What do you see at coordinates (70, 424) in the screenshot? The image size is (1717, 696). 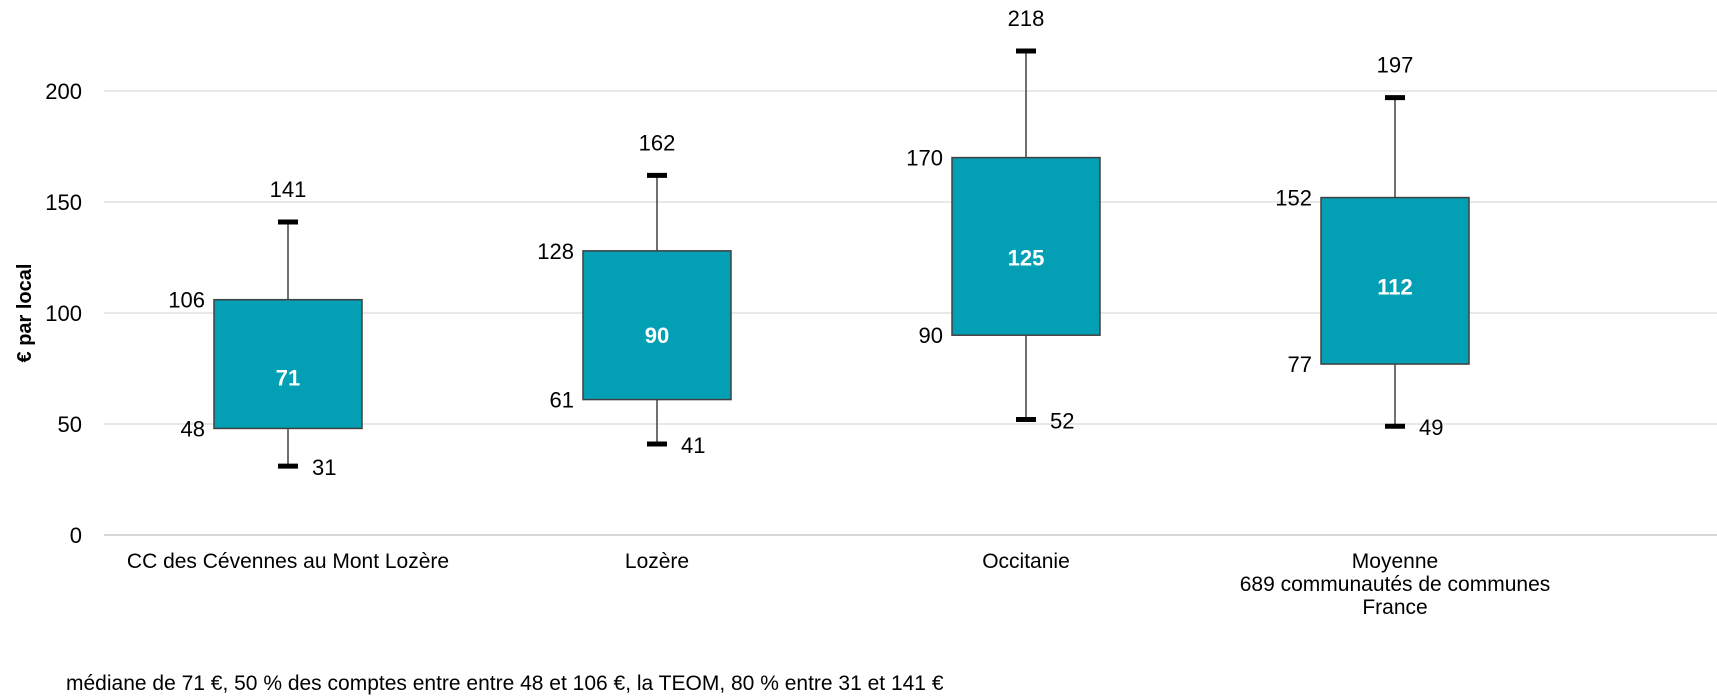 I see `y-tick-label: 50` at bounding box center [70, 424].